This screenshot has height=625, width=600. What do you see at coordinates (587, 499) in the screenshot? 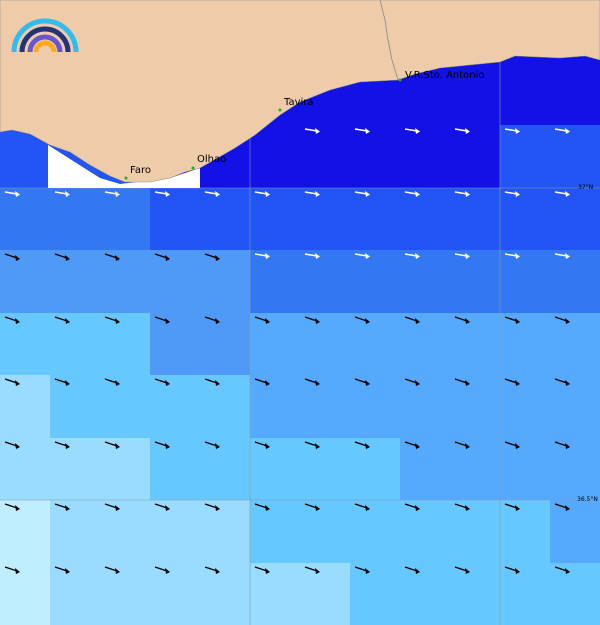
I see `latitude-label: 36.5°N` at bounding box center [587, 499].